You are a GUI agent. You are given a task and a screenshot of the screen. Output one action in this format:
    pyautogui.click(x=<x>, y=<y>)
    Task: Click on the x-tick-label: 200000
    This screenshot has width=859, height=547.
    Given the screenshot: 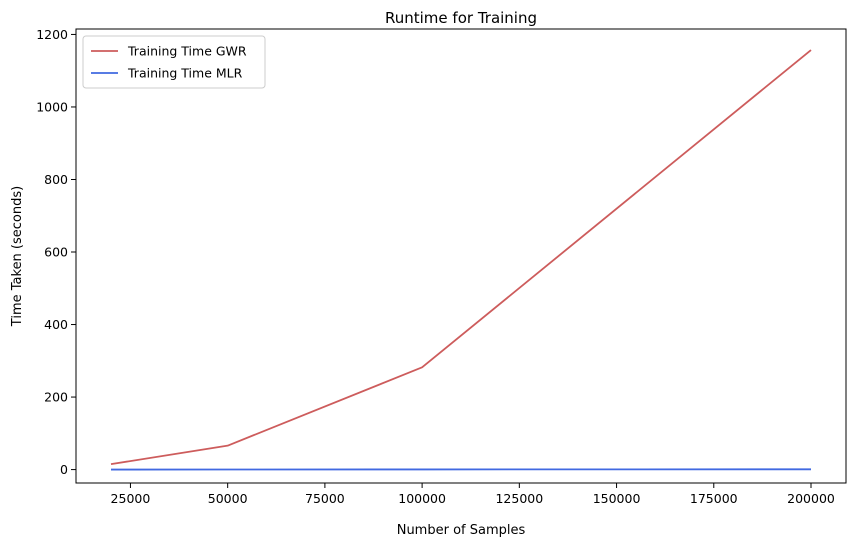 What is the action you would take?
    pyautogui.click(x=811, y=498)
    